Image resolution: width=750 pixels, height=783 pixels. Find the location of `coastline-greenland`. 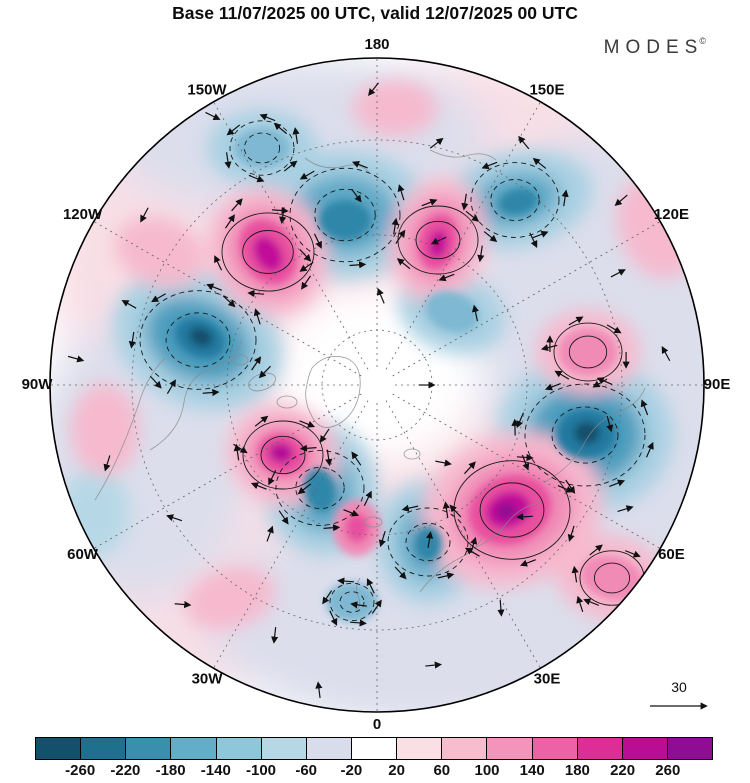

coastline-greenland is located at coordinates (333, 391).